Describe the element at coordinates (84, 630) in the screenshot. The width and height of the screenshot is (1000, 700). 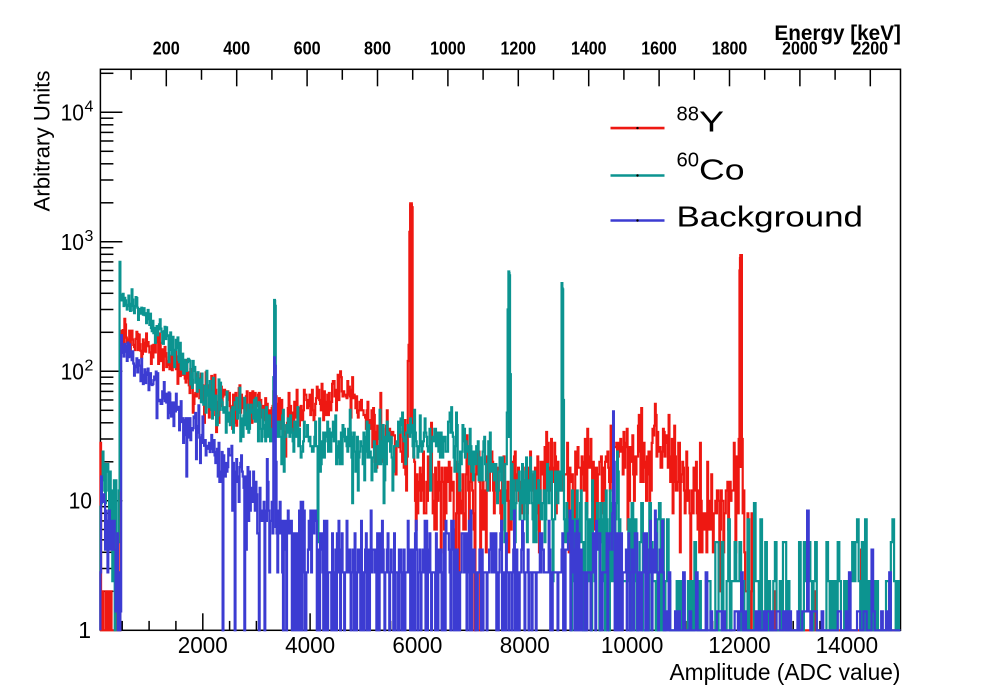
I see `svg-text: 1` at that location.